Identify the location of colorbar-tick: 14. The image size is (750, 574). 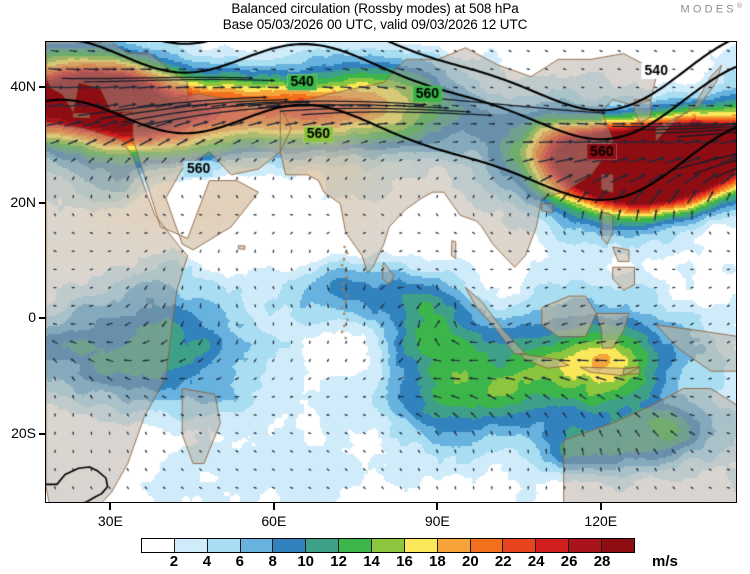
(371, 561).